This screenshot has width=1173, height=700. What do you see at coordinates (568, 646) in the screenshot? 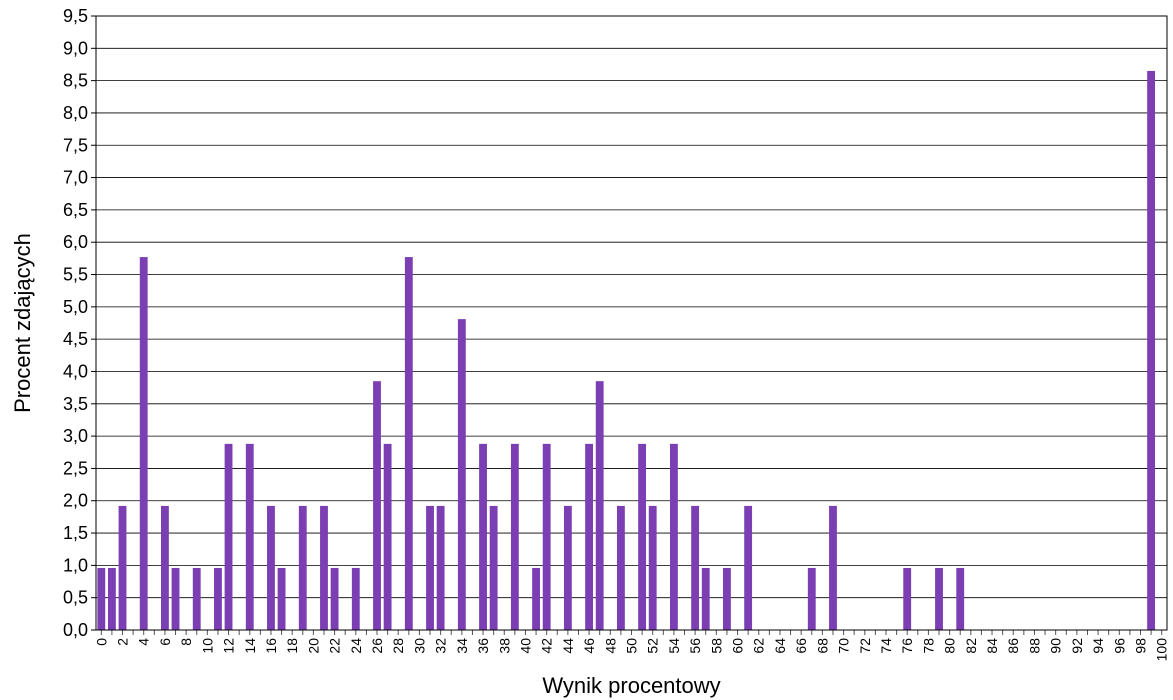
I see `x-tick-label: 44` at bounding box center [568, 646].